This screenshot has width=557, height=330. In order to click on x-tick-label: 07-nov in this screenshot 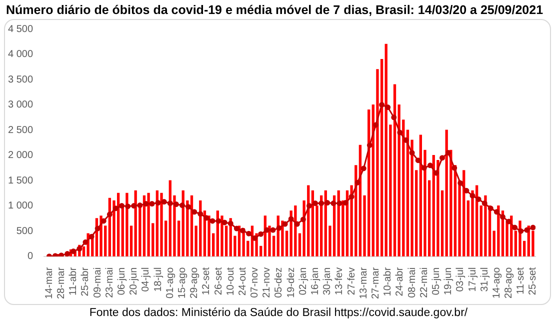, I will do `click(255, 282)`.